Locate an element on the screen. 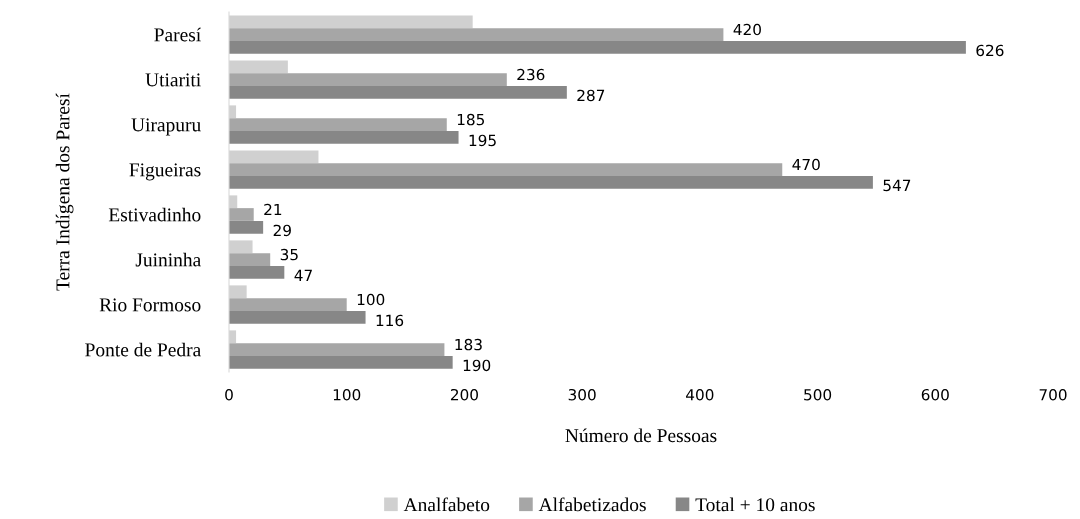 This screenshot has height=519, width=1080. x-tick-label: 500 is located at coordinates (818, 394).